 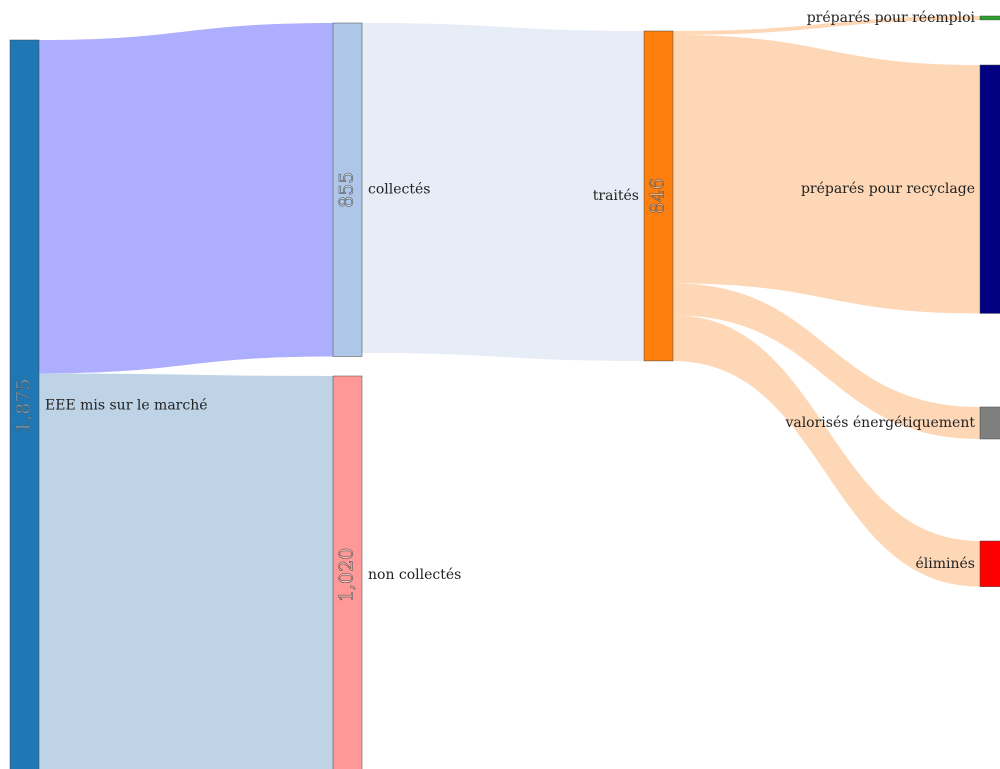 I want to click on node-label: préparés pour recyclage, so click(x=888, y=189).